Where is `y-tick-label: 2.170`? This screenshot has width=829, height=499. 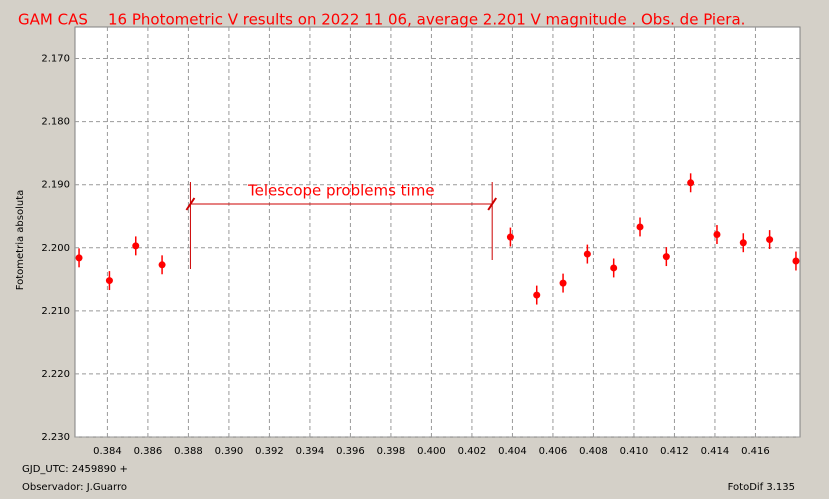 y-tick-label: 2.170 is located at coordinates (55, 59).